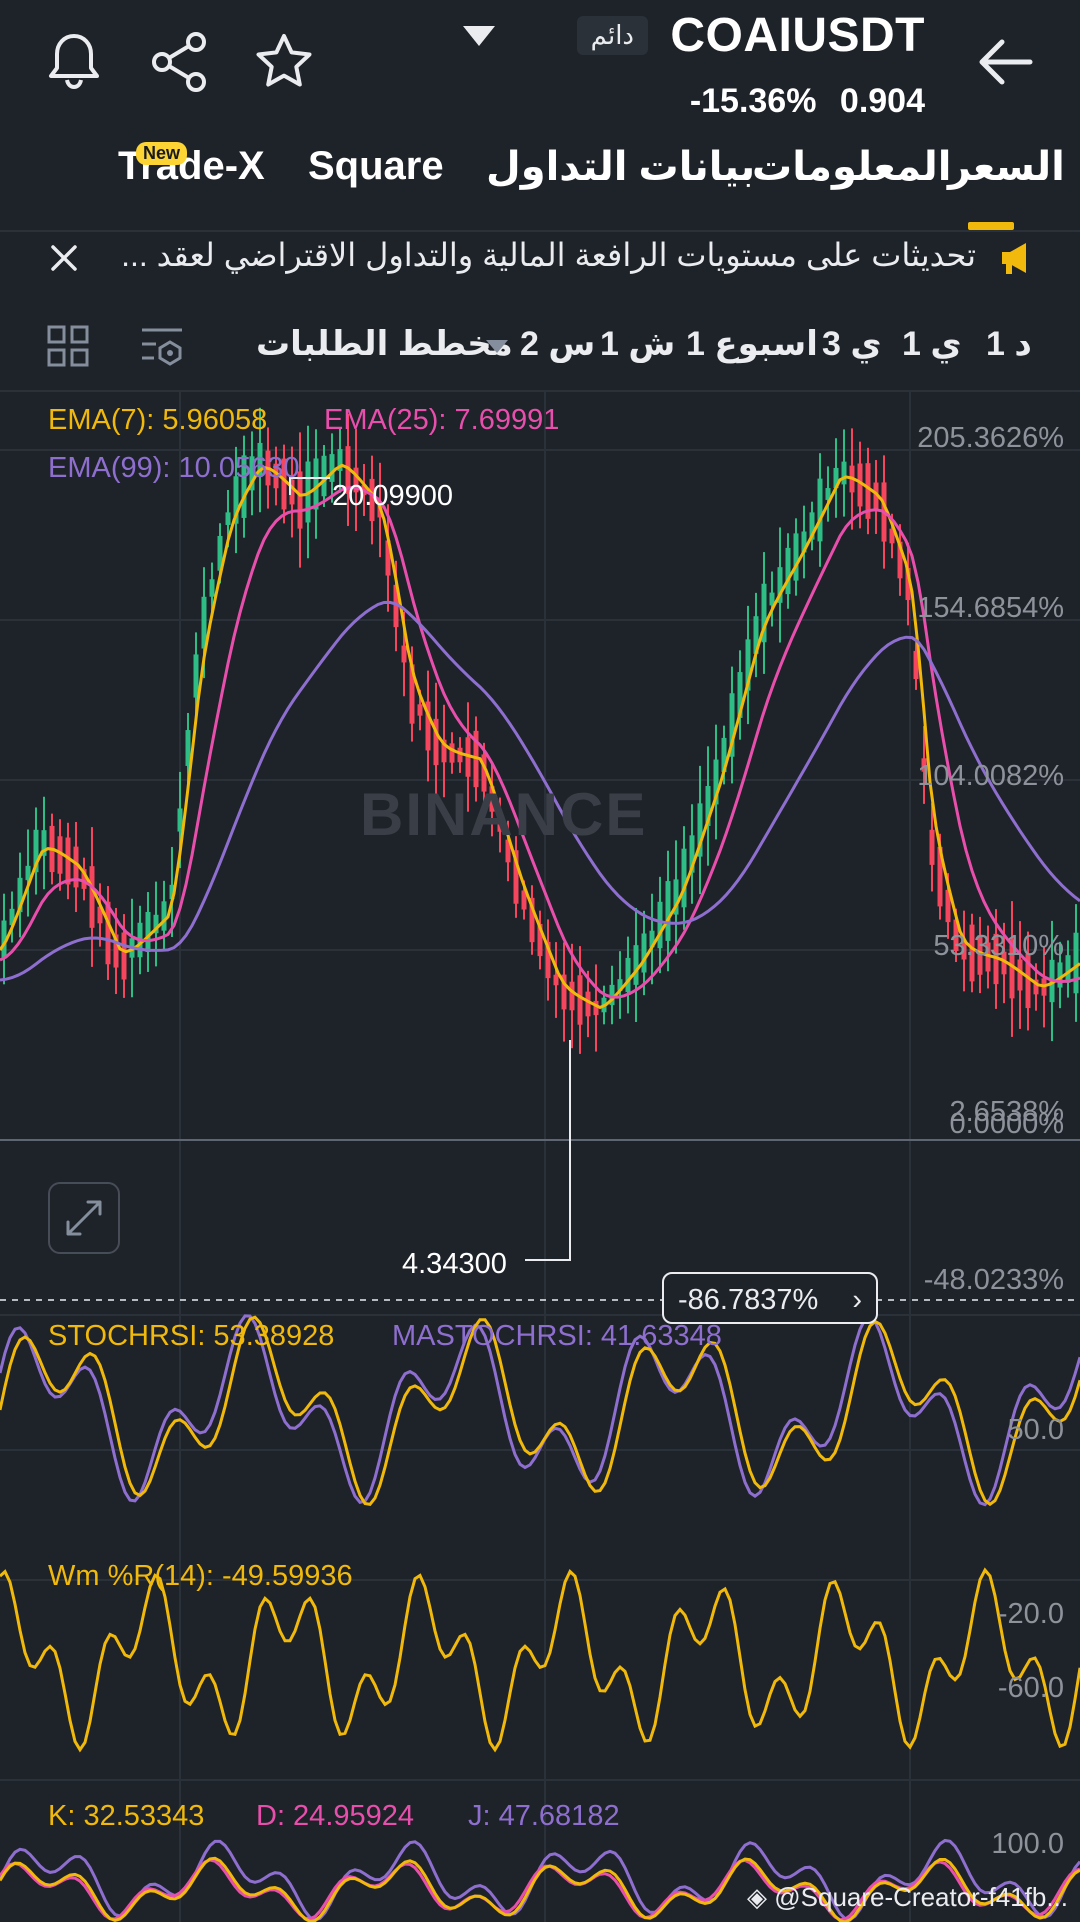 Image resolution: width=1080 pixels, height=1922 pixels. I want to click on timeframe-1d: 1 ي, so click(932, 344).